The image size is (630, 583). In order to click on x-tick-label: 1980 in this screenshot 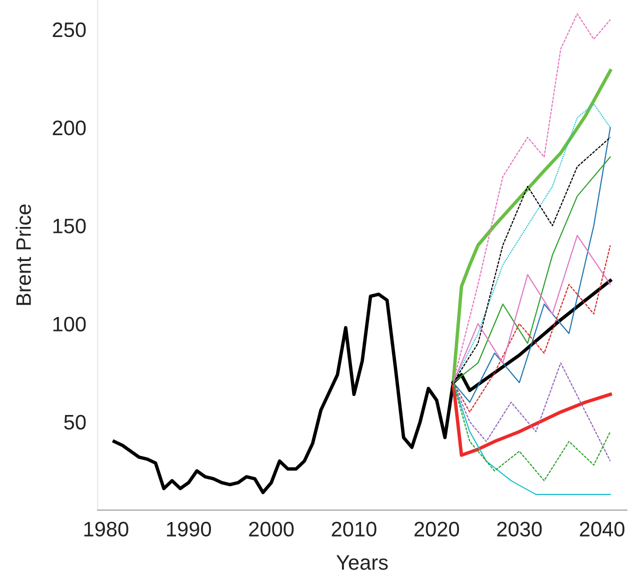, I will do `click(106, 529)`.